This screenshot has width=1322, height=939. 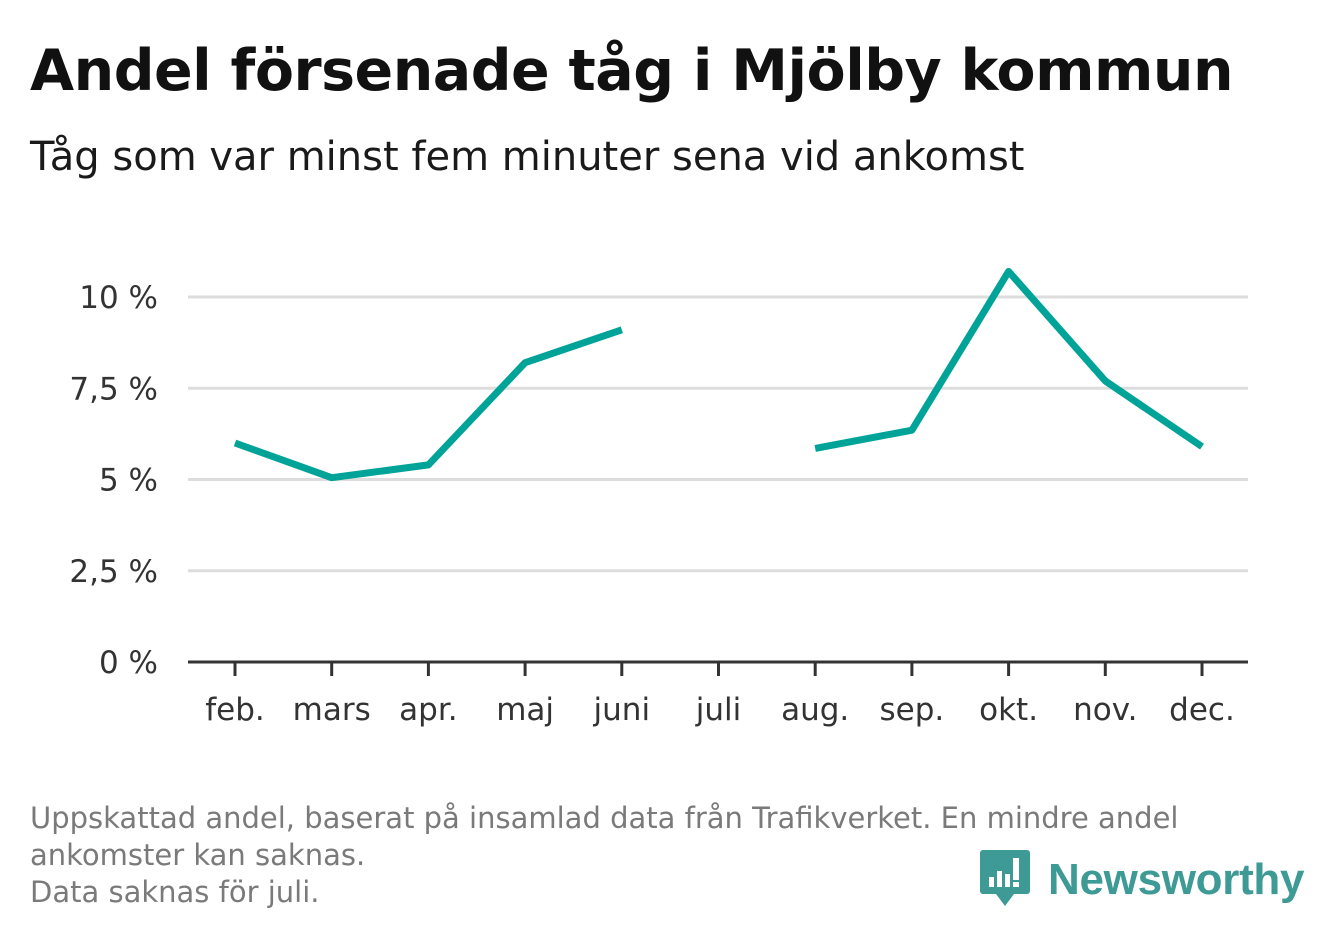 I want to click on newsworthy-logo-icon, so click(x=1005, y=880).